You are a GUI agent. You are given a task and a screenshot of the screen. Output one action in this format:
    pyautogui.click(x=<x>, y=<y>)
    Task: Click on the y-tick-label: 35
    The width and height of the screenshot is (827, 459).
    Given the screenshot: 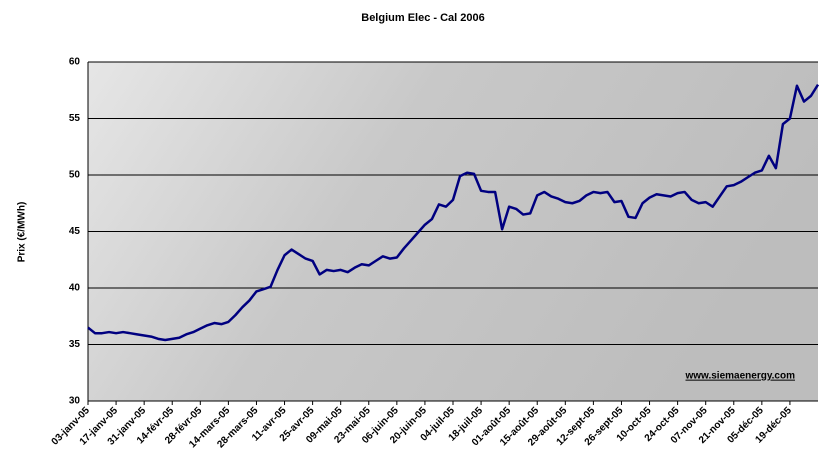 What is the action you would take?
    pyautogui.click(x=75, y=344)
    